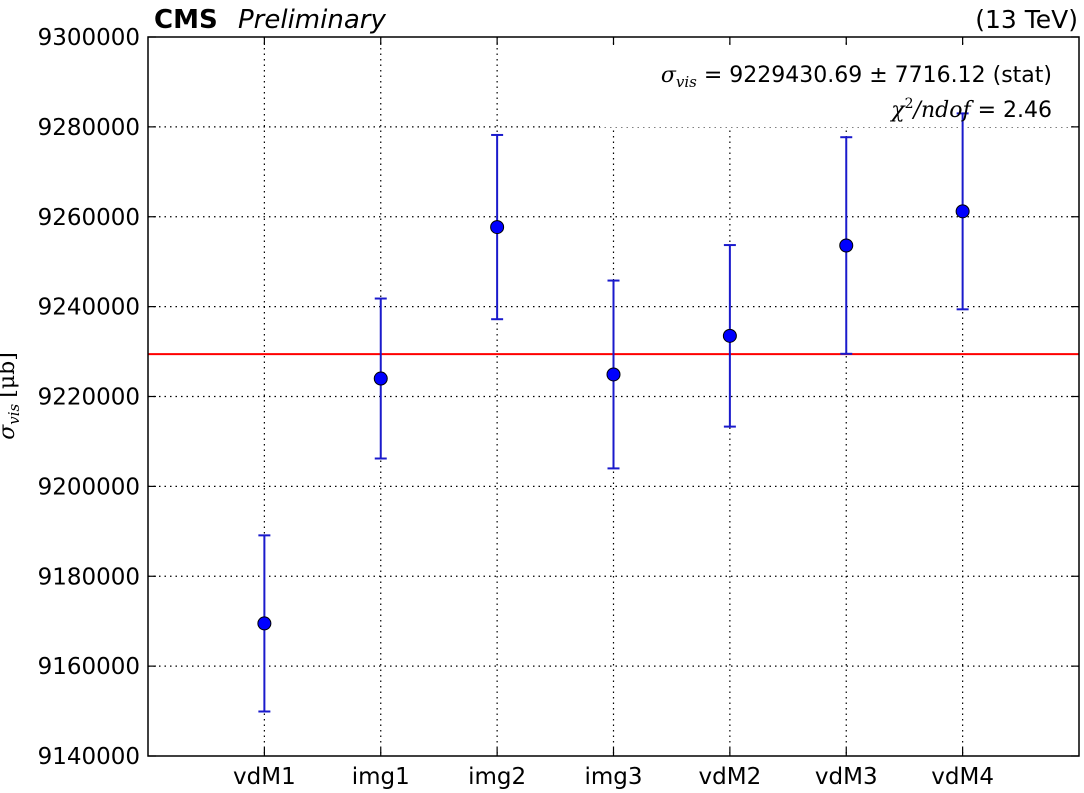  I want to click on chi2-value-text: = 2.46, so click(1011, 110).